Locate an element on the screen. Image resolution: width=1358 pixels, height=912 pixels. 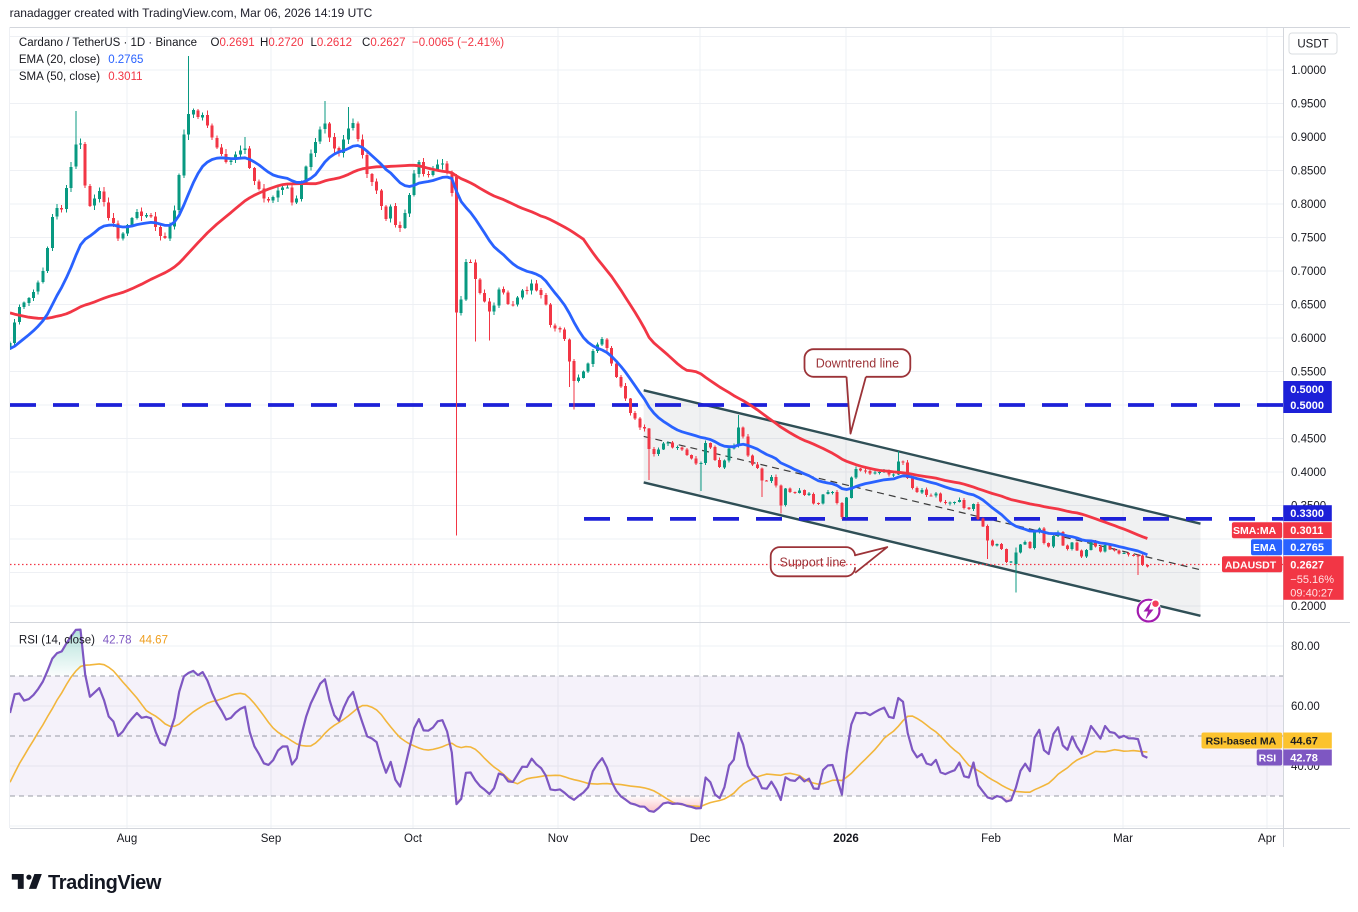
svg-text: SMA:MA is located at coordinates (1255, 531).